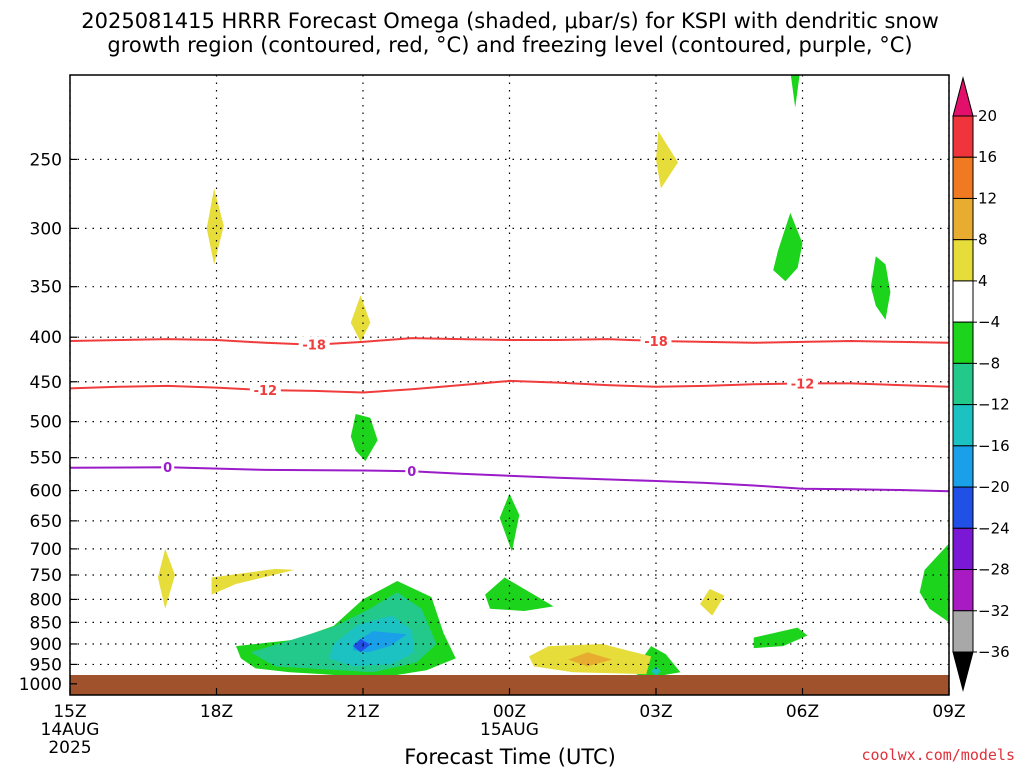 The height and width of the screenshot is (768, 1024). I want to click on x-tick-year-0: 2025, so click(69, 748).